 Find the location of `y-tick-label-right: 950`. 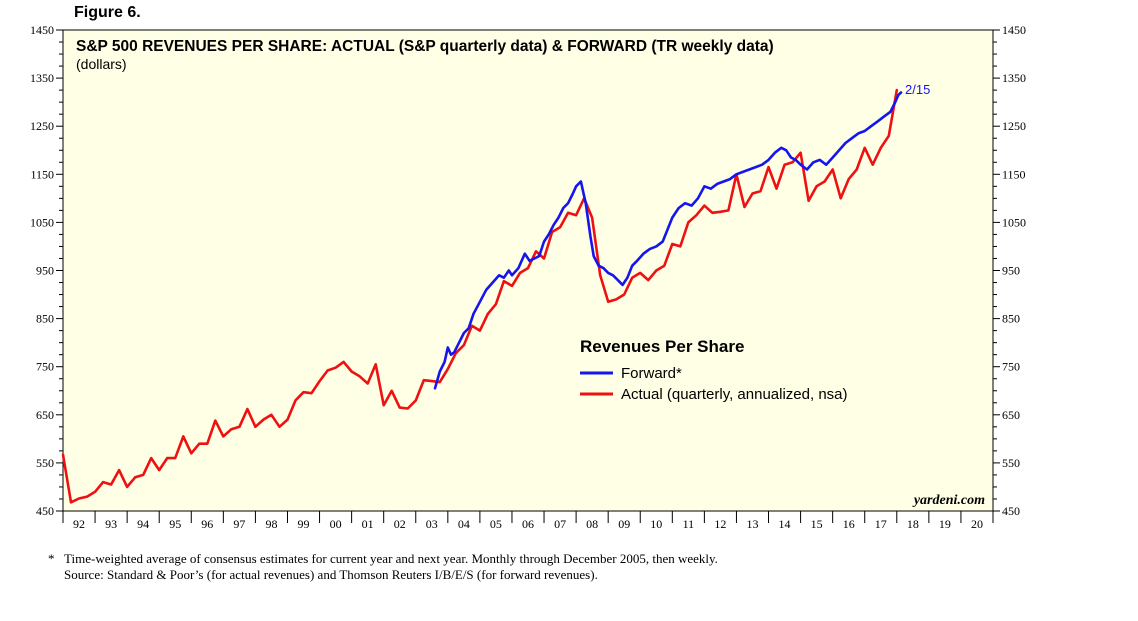

y-tick-label-right: 950 is located at coordinates (1011, 271).